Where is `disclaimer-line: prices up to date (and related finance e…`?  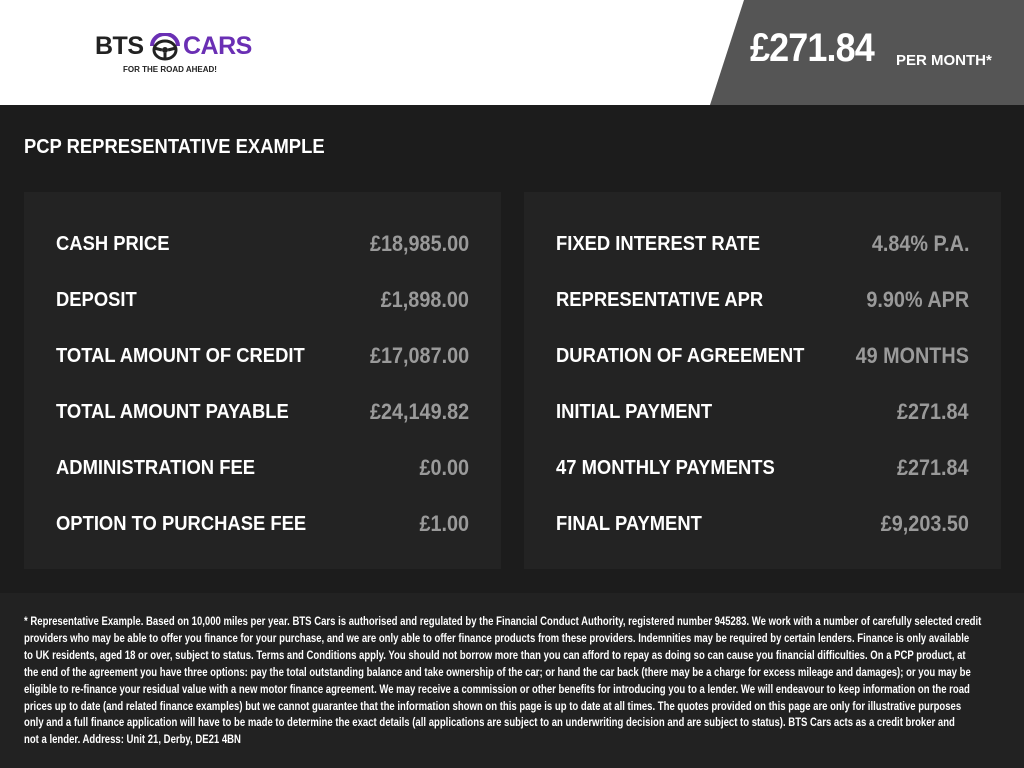
disclaimer-line: prices up to date (and related finance e… is located at coordinates (493, 706).